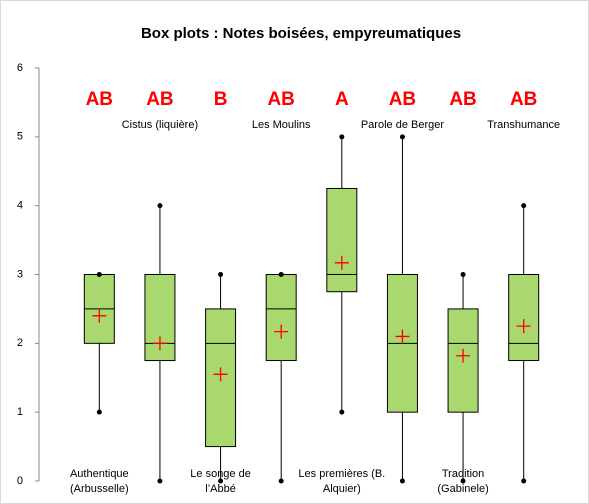 The height and width of the screenshot is (504, 589). Describe the element at coordinates (402, 125) in the screenshot. I see `category-label: Parole de Berger` at that location.